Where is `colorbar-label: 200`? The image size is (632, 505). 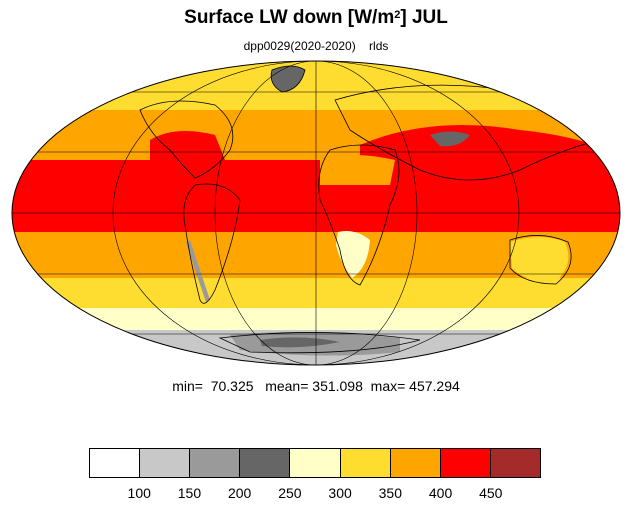 colorbar-label: 200 is located at coordinates (239, 493).